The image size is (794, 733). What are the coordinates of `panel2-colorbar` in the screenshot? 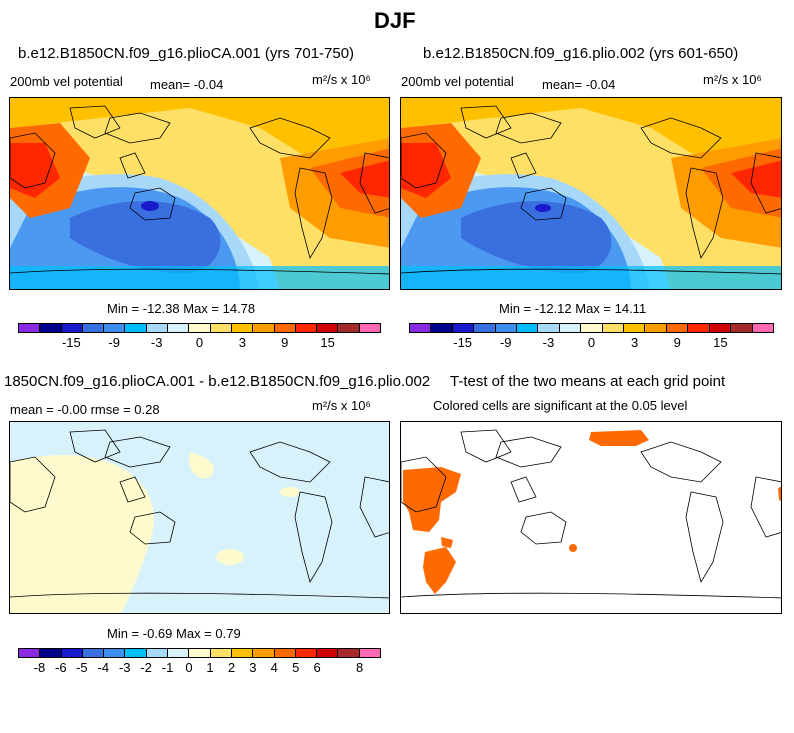 It's located at (591, 328).